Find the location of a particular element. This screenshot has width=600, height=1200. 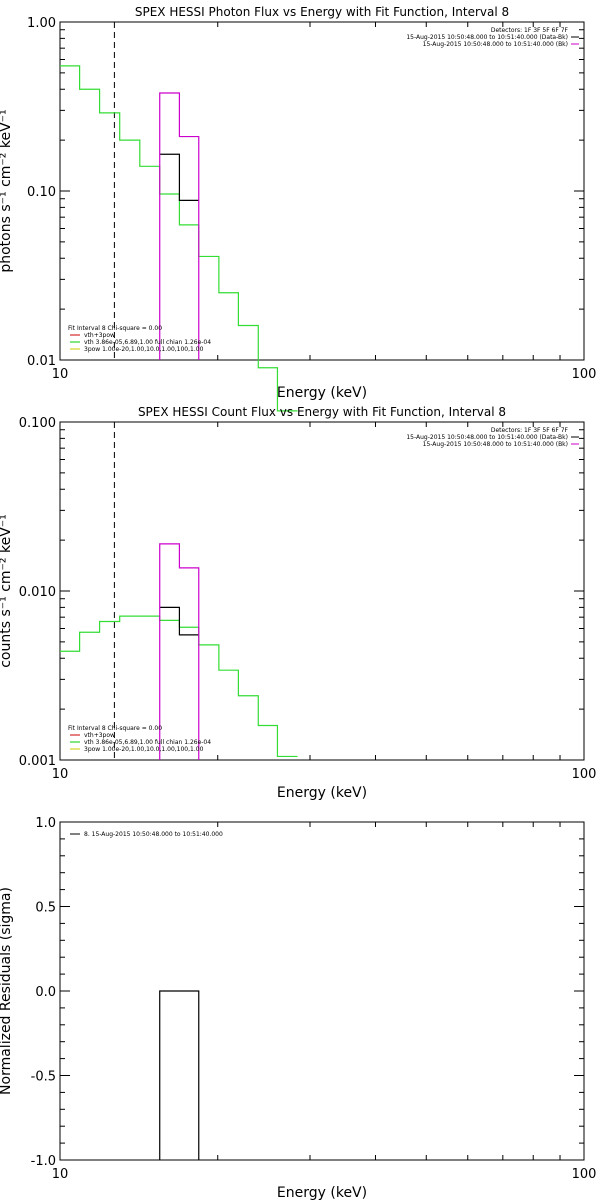

y-tick-label: 0.001 is located at coordinates (37, 761).